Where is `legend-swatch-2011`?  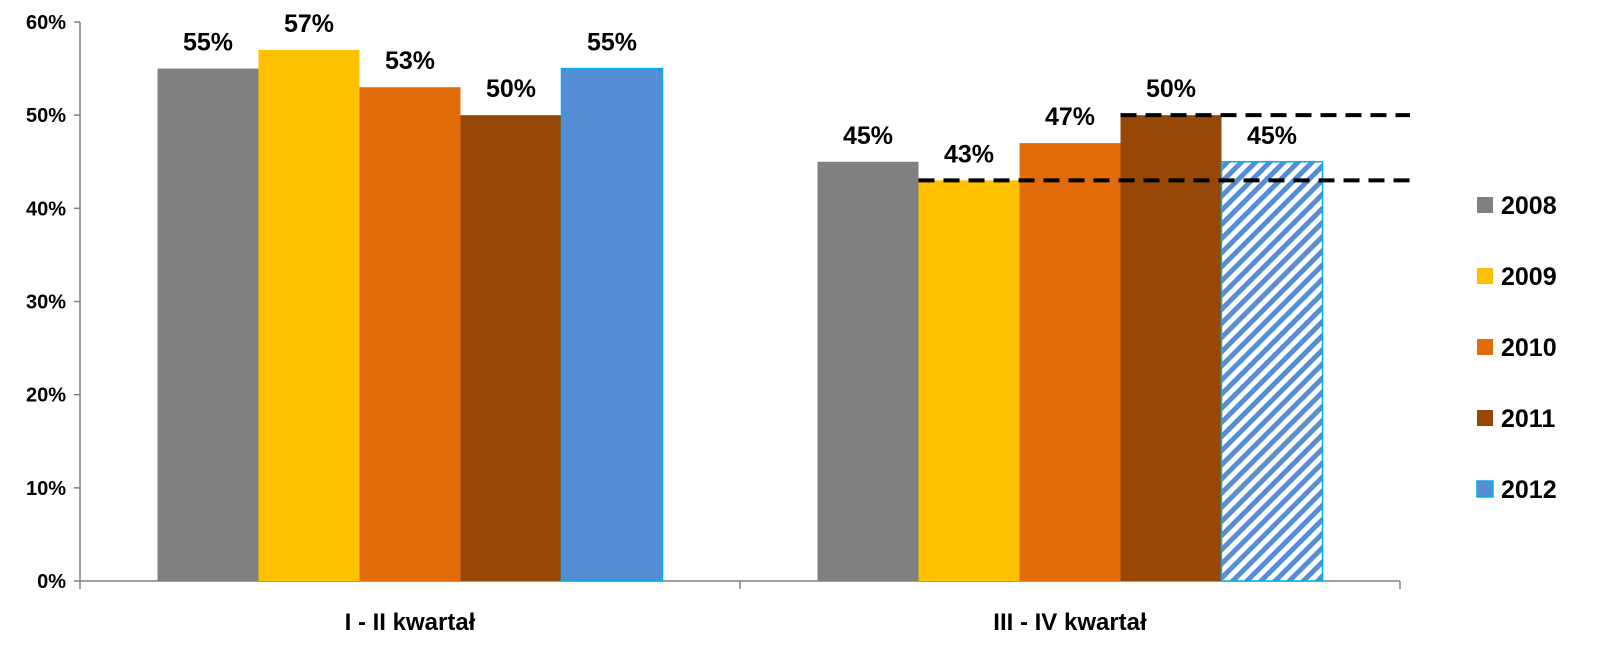 legend-swatch-2011 is located at coordinates (1485, 418).